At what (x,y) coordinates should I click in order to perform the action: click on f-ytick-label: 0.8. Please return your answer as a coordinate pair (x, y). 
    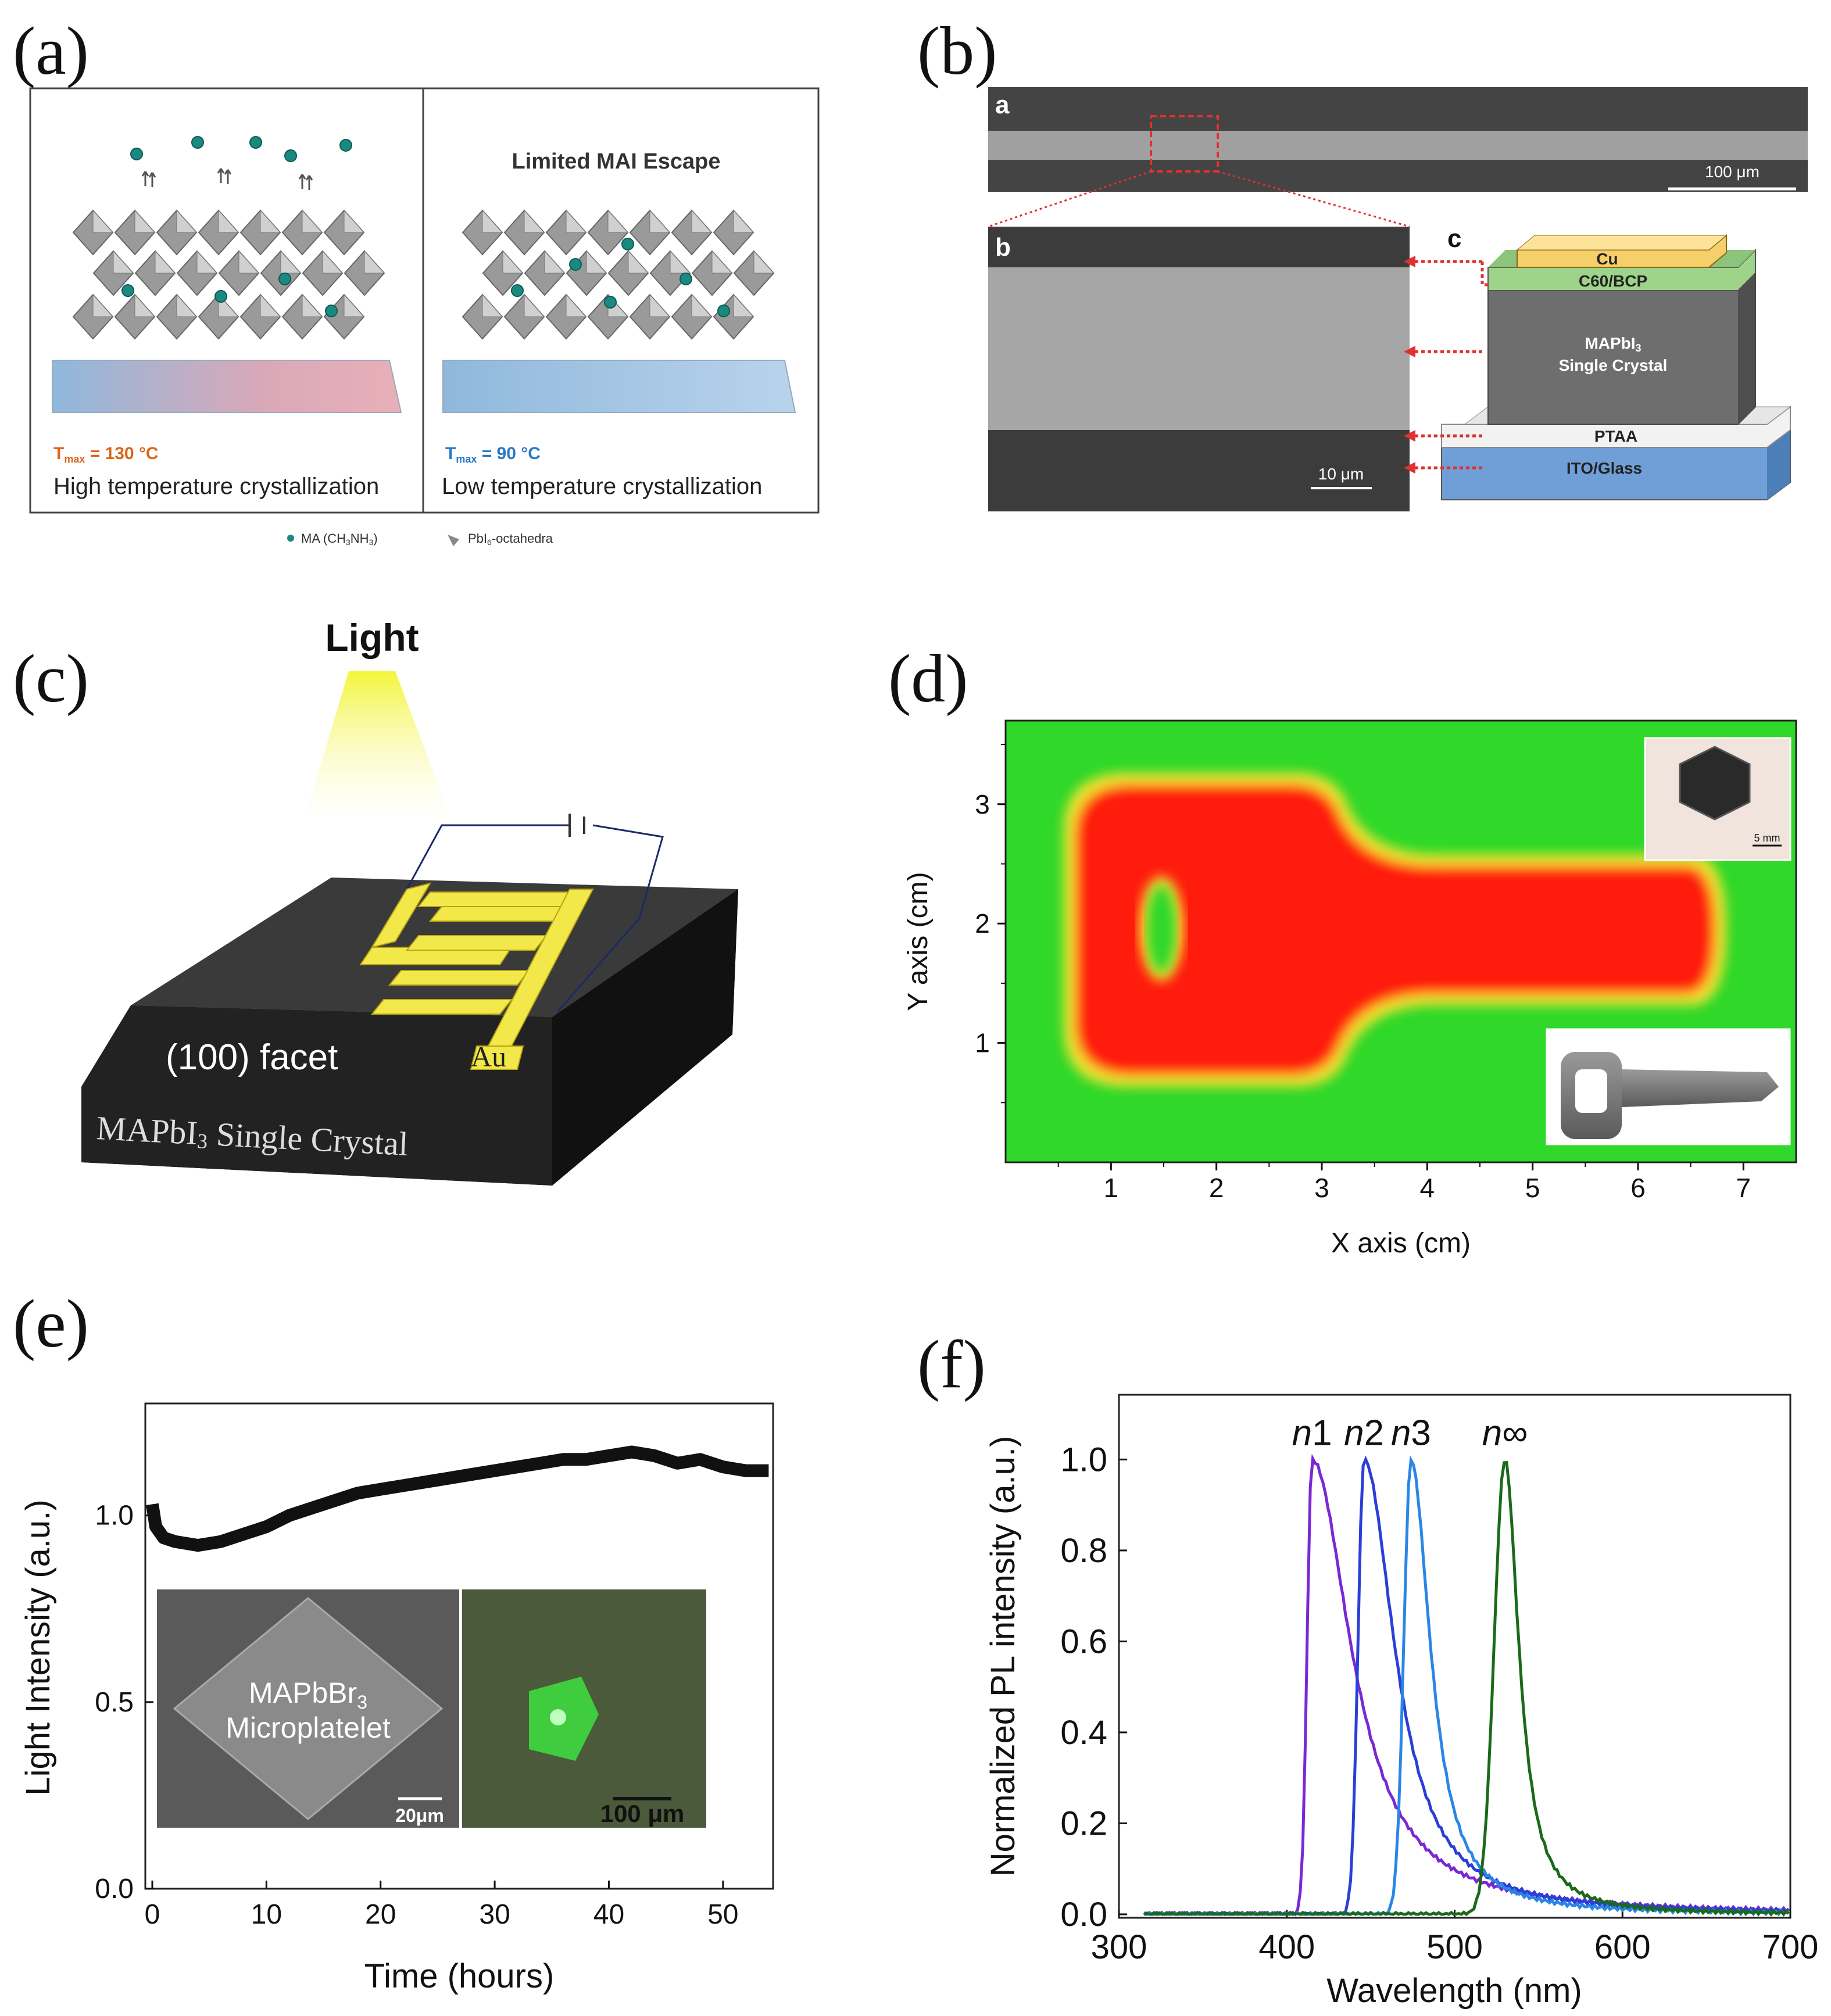
    Looking at the image, I should click on (1083, 1551).